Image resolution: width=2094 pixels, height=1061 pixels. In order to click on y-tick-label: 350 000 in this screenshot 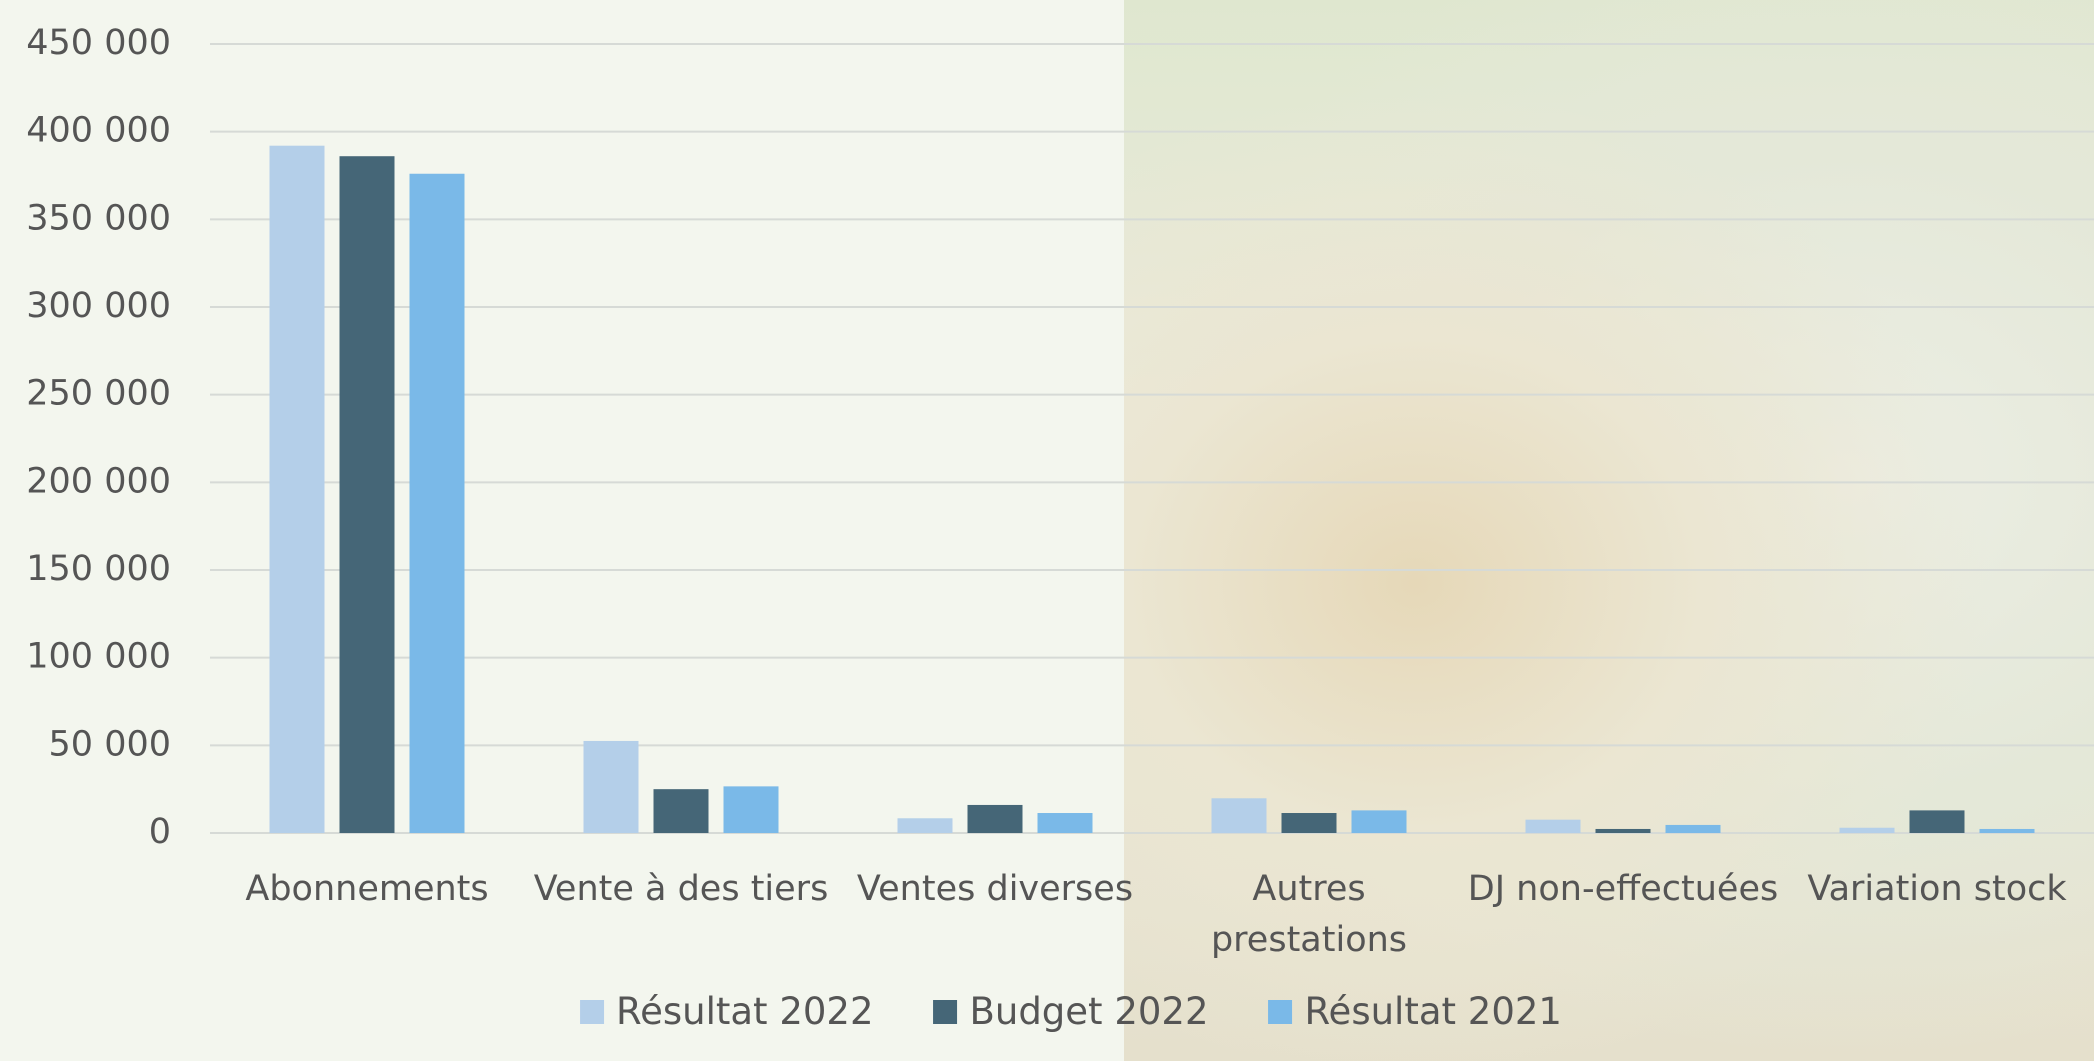, I will do `click(98, 218)`.